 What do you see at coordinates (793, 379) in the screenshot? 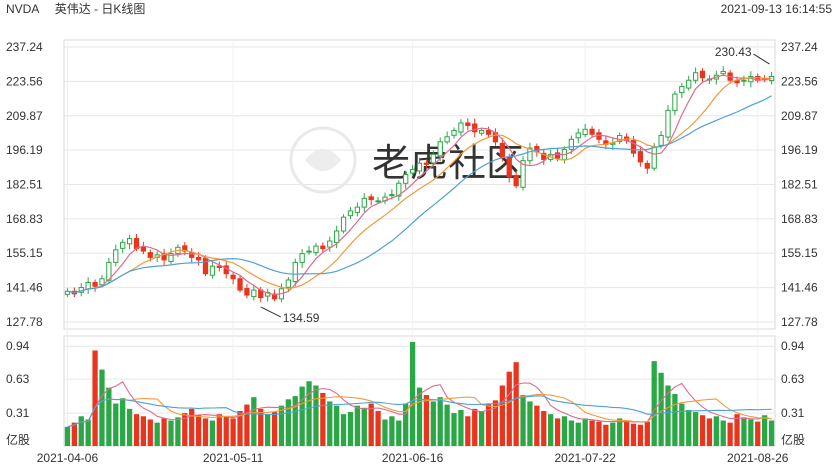
I see `volume-tick-right: 0.63` at bounding box center [793, 379].